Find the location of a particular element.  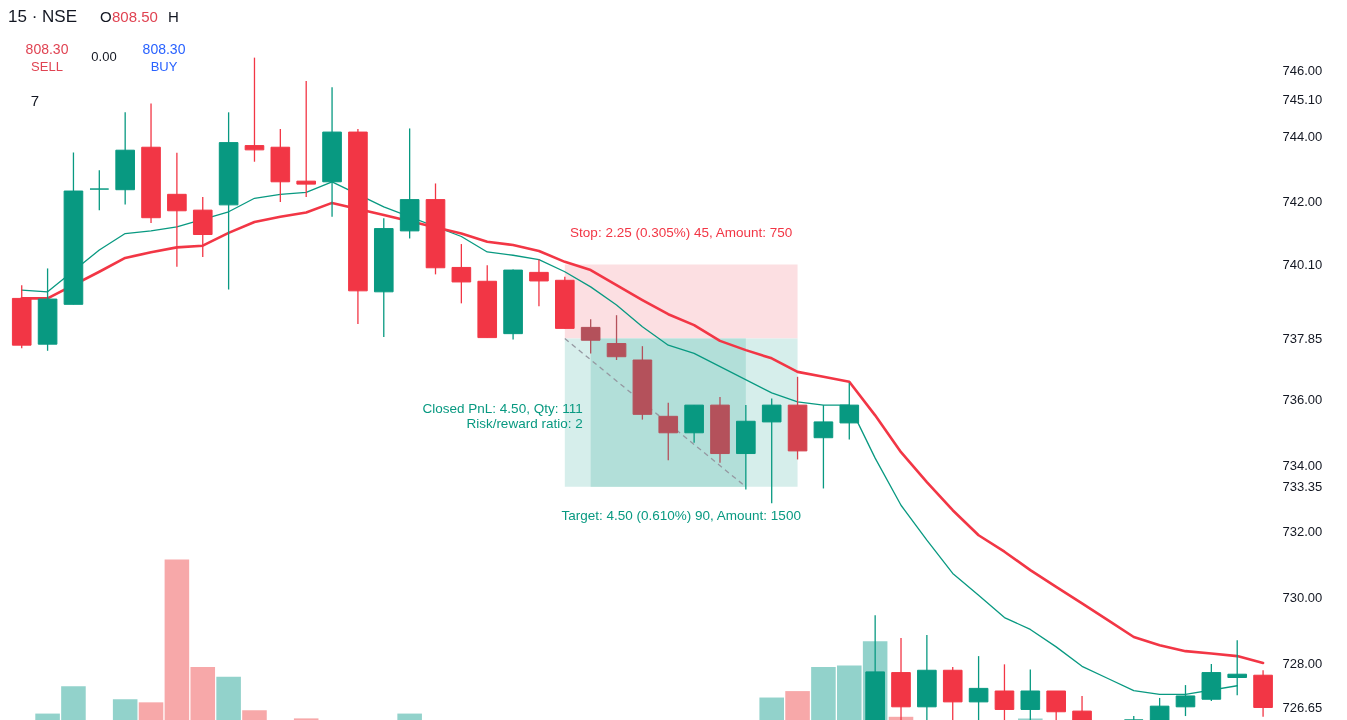

y-tick-label: 745.10 is located at coordinates (1302, 100).